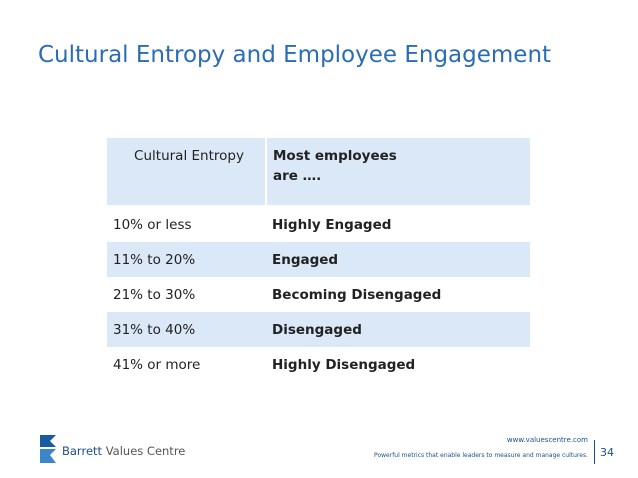  Describe the element at coordinates (82, 451) in the screenshot. I see `logo-name: Barrett` at that location.